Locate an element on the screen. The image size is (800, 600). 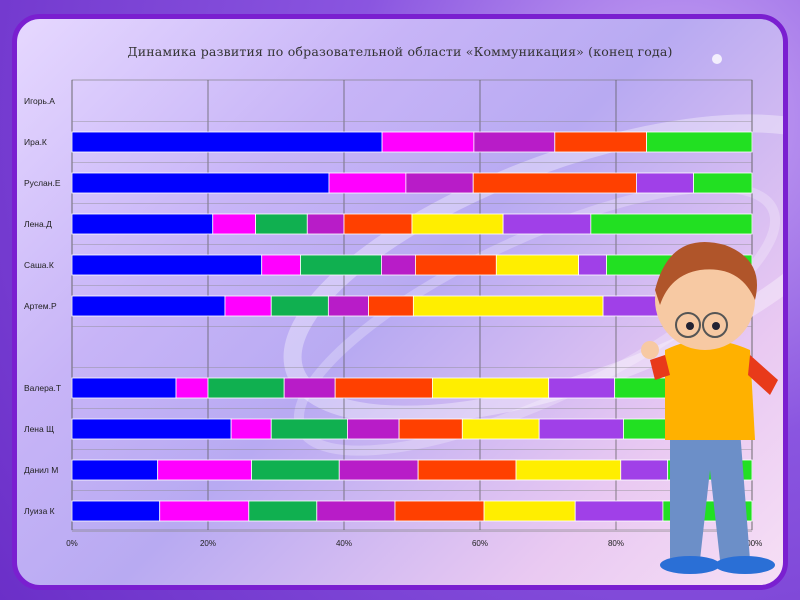
category-label: Руслан.Е is located at coordinates (42, 183).